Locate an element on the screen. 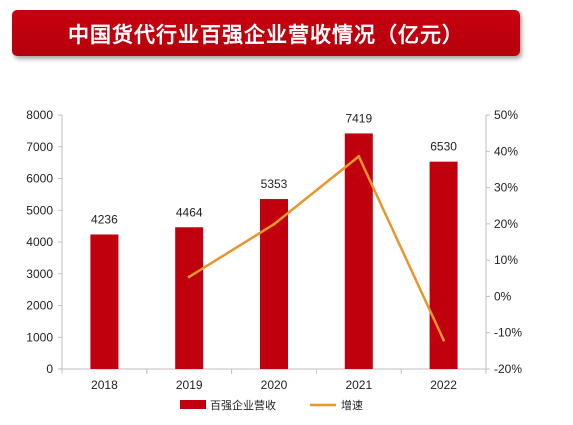  y-right-tick-label: 50% is located at coordinates (506, 115).